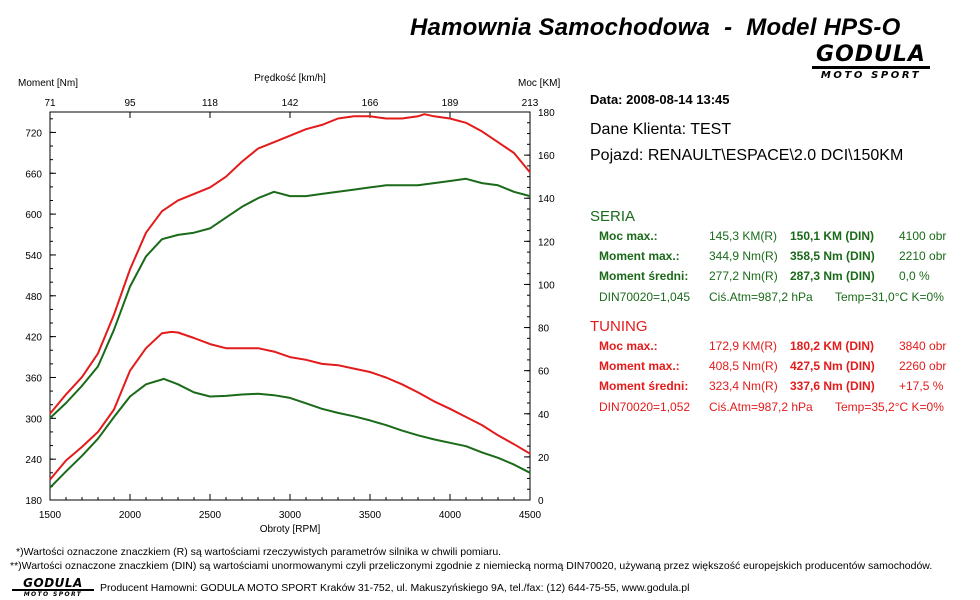  What do you see at coordinates (544, 372) in the screenshot?
I see `y-right-tick-label: 60` at bounding box center [544, 372].